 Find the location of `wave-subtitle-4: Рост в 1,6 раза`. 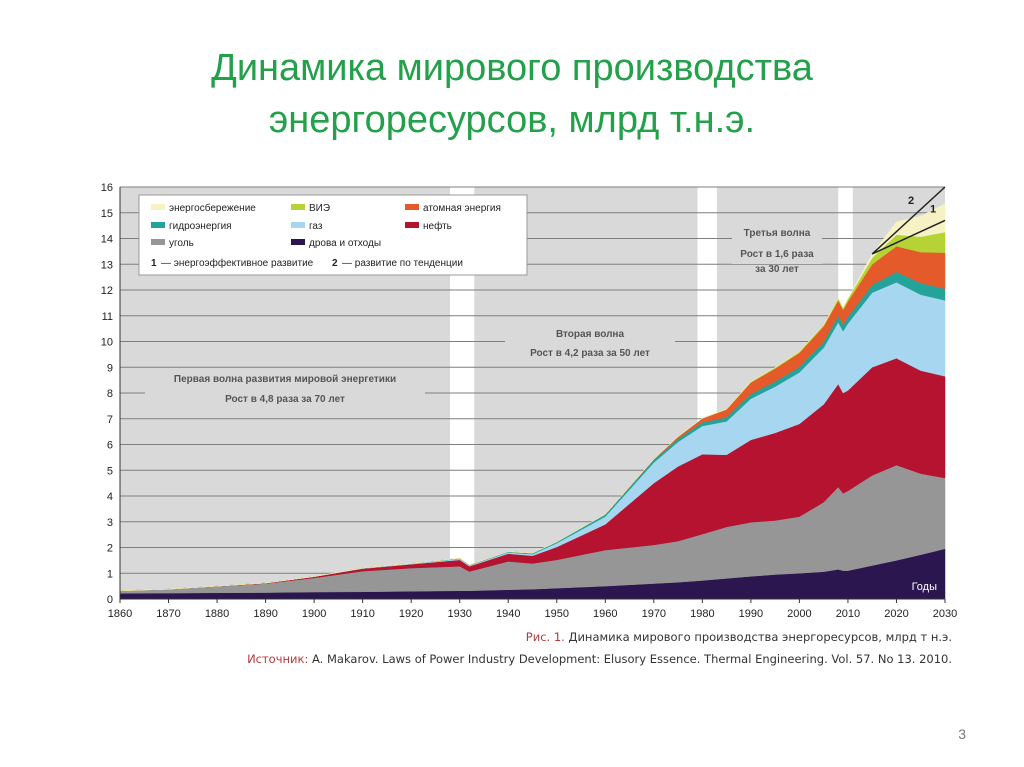

wave-subtitle-4: Рост в 1,6 раза is located at coordinates (777, 254).